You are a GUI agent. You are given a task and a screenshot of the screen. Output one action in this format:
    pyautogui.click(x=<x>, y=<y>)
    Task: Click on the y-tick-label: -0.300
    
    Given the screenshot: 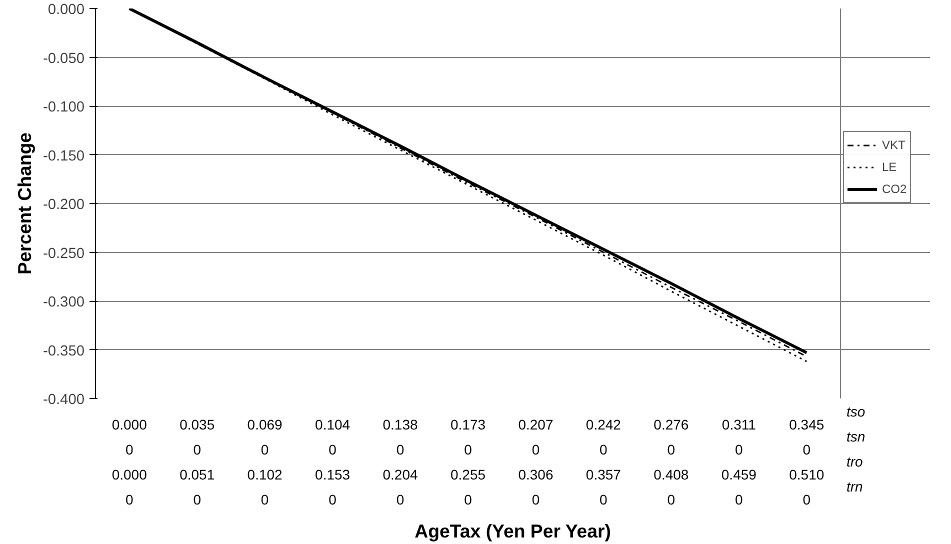 What is the action you would take?
    pyautogui.click(x=63, y=302)
    